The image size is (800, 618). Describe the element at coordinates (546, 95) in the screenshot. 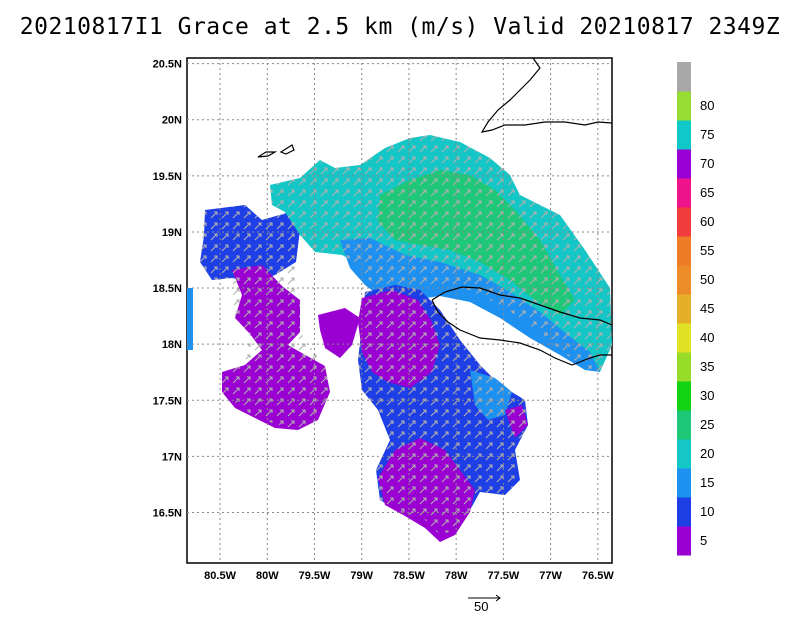

I see `coastline-cuba` at that location.